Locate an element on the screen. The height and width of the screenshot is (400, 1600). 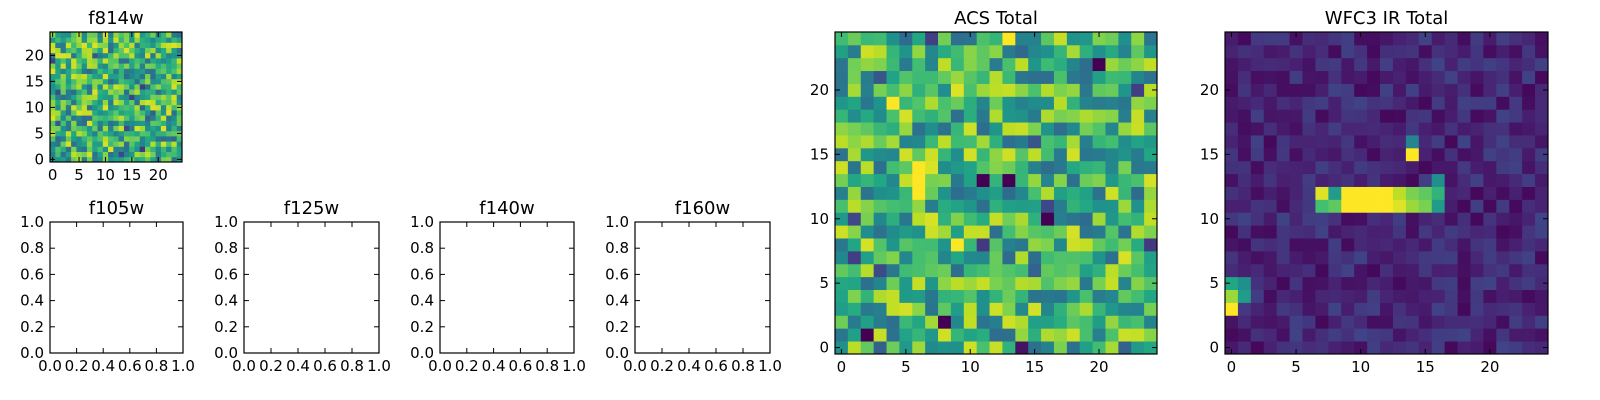
panel-title: WFC3 IR Total is located at coordinates (1386, 18).